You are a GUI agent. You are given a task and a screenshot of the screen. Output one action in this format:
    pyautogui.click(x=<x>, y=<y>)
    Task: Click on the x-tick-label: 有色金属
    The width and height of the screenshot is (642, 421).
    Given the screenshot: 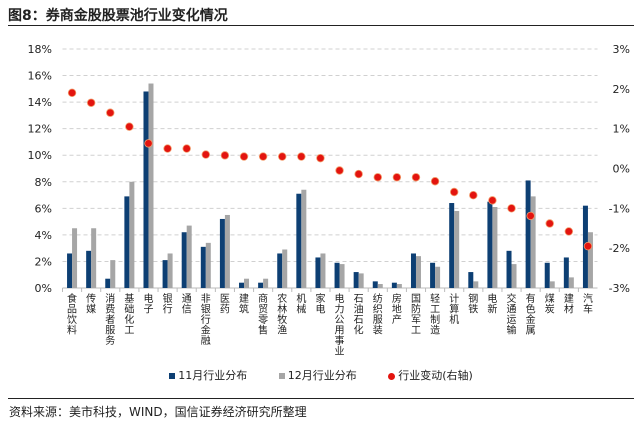 What is the action you would take?
    pyautogui.click(x=531, y=314)
    